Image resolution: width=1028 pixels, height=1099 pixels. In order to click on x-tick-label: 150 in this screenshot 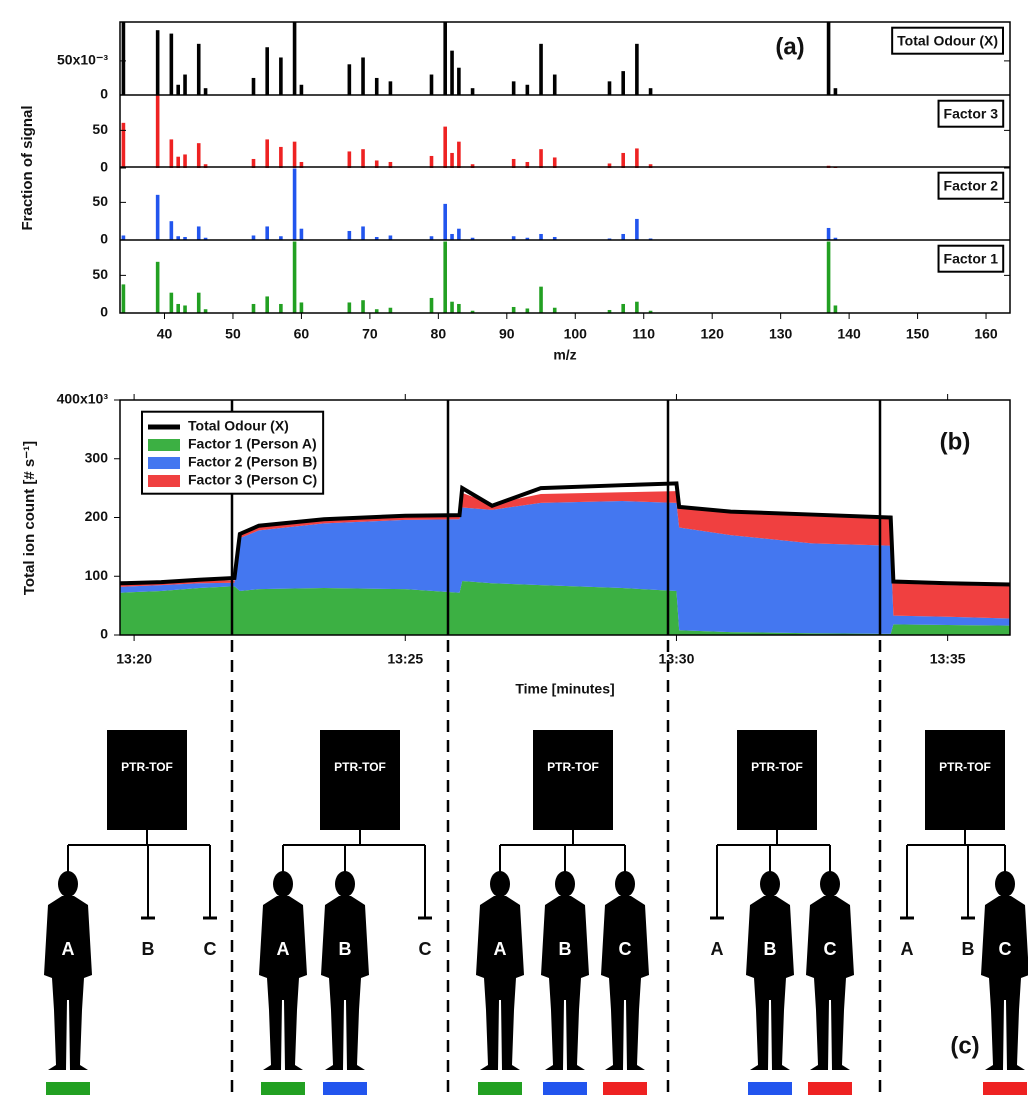, I will do `click(918, 334)`.